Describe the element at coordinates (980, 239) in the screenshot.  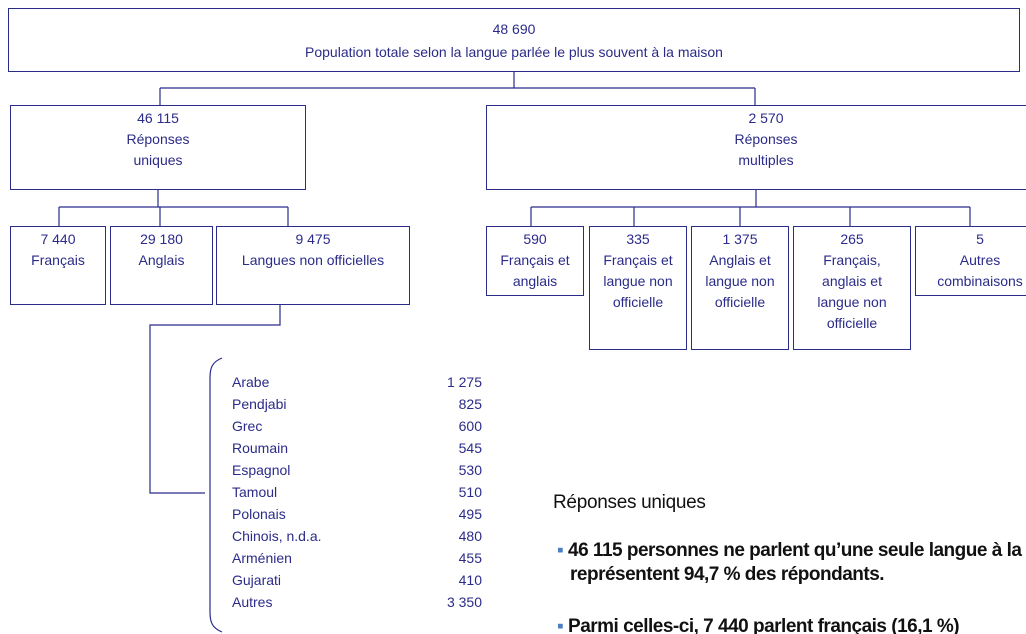
I see `node-value: 5` at that location.